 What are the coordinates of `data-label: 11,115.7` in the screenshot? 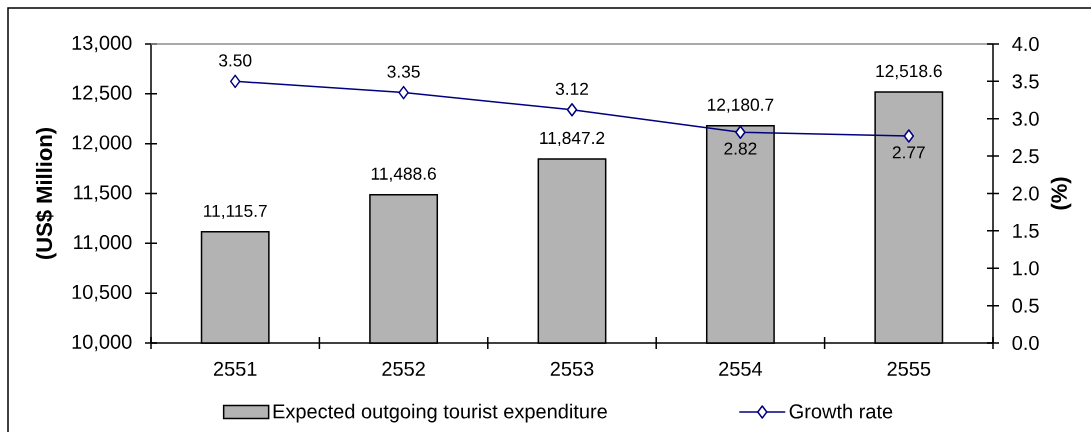 It's located at (235, 212).